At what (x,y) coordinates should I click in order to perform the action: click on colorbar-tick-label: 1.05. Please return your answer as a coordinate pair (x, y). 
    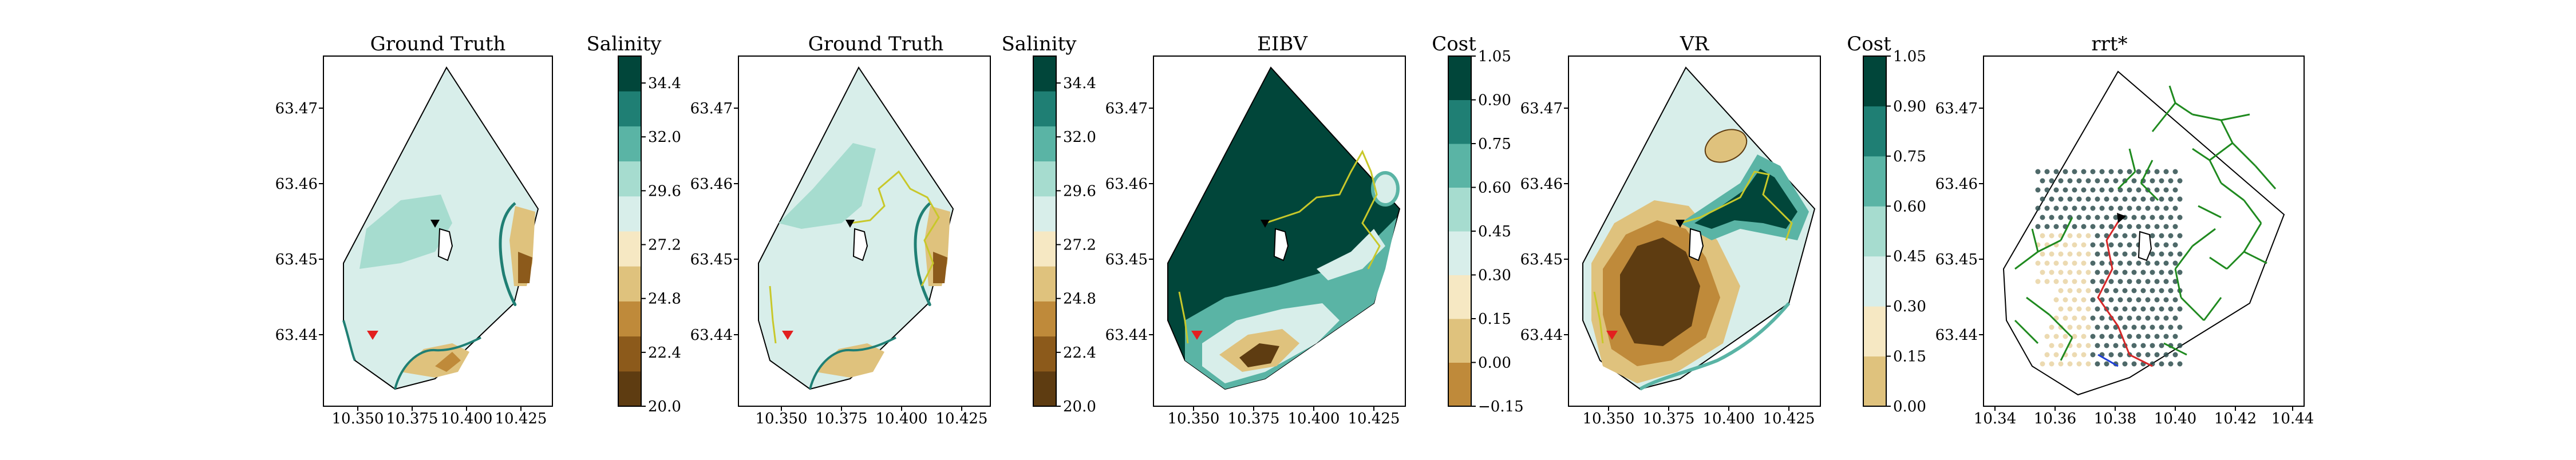
    Looking at the image, I should click on (1909, 56).